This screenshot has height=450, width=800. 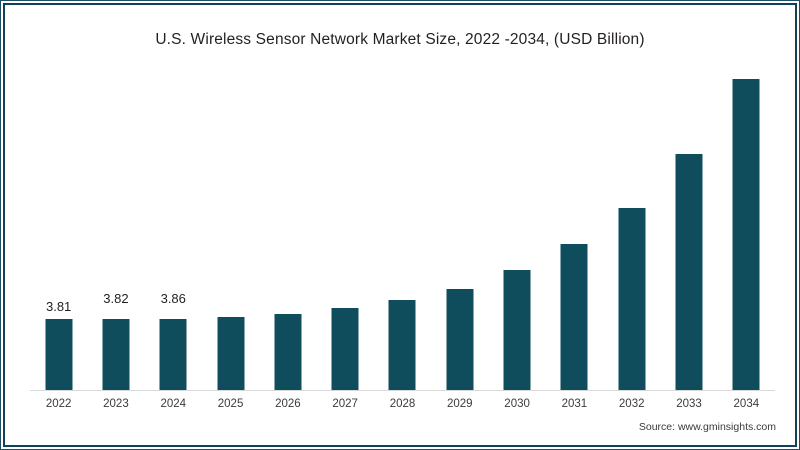 I want to click on bar-group: 3.86, so click(x=173, y=230).